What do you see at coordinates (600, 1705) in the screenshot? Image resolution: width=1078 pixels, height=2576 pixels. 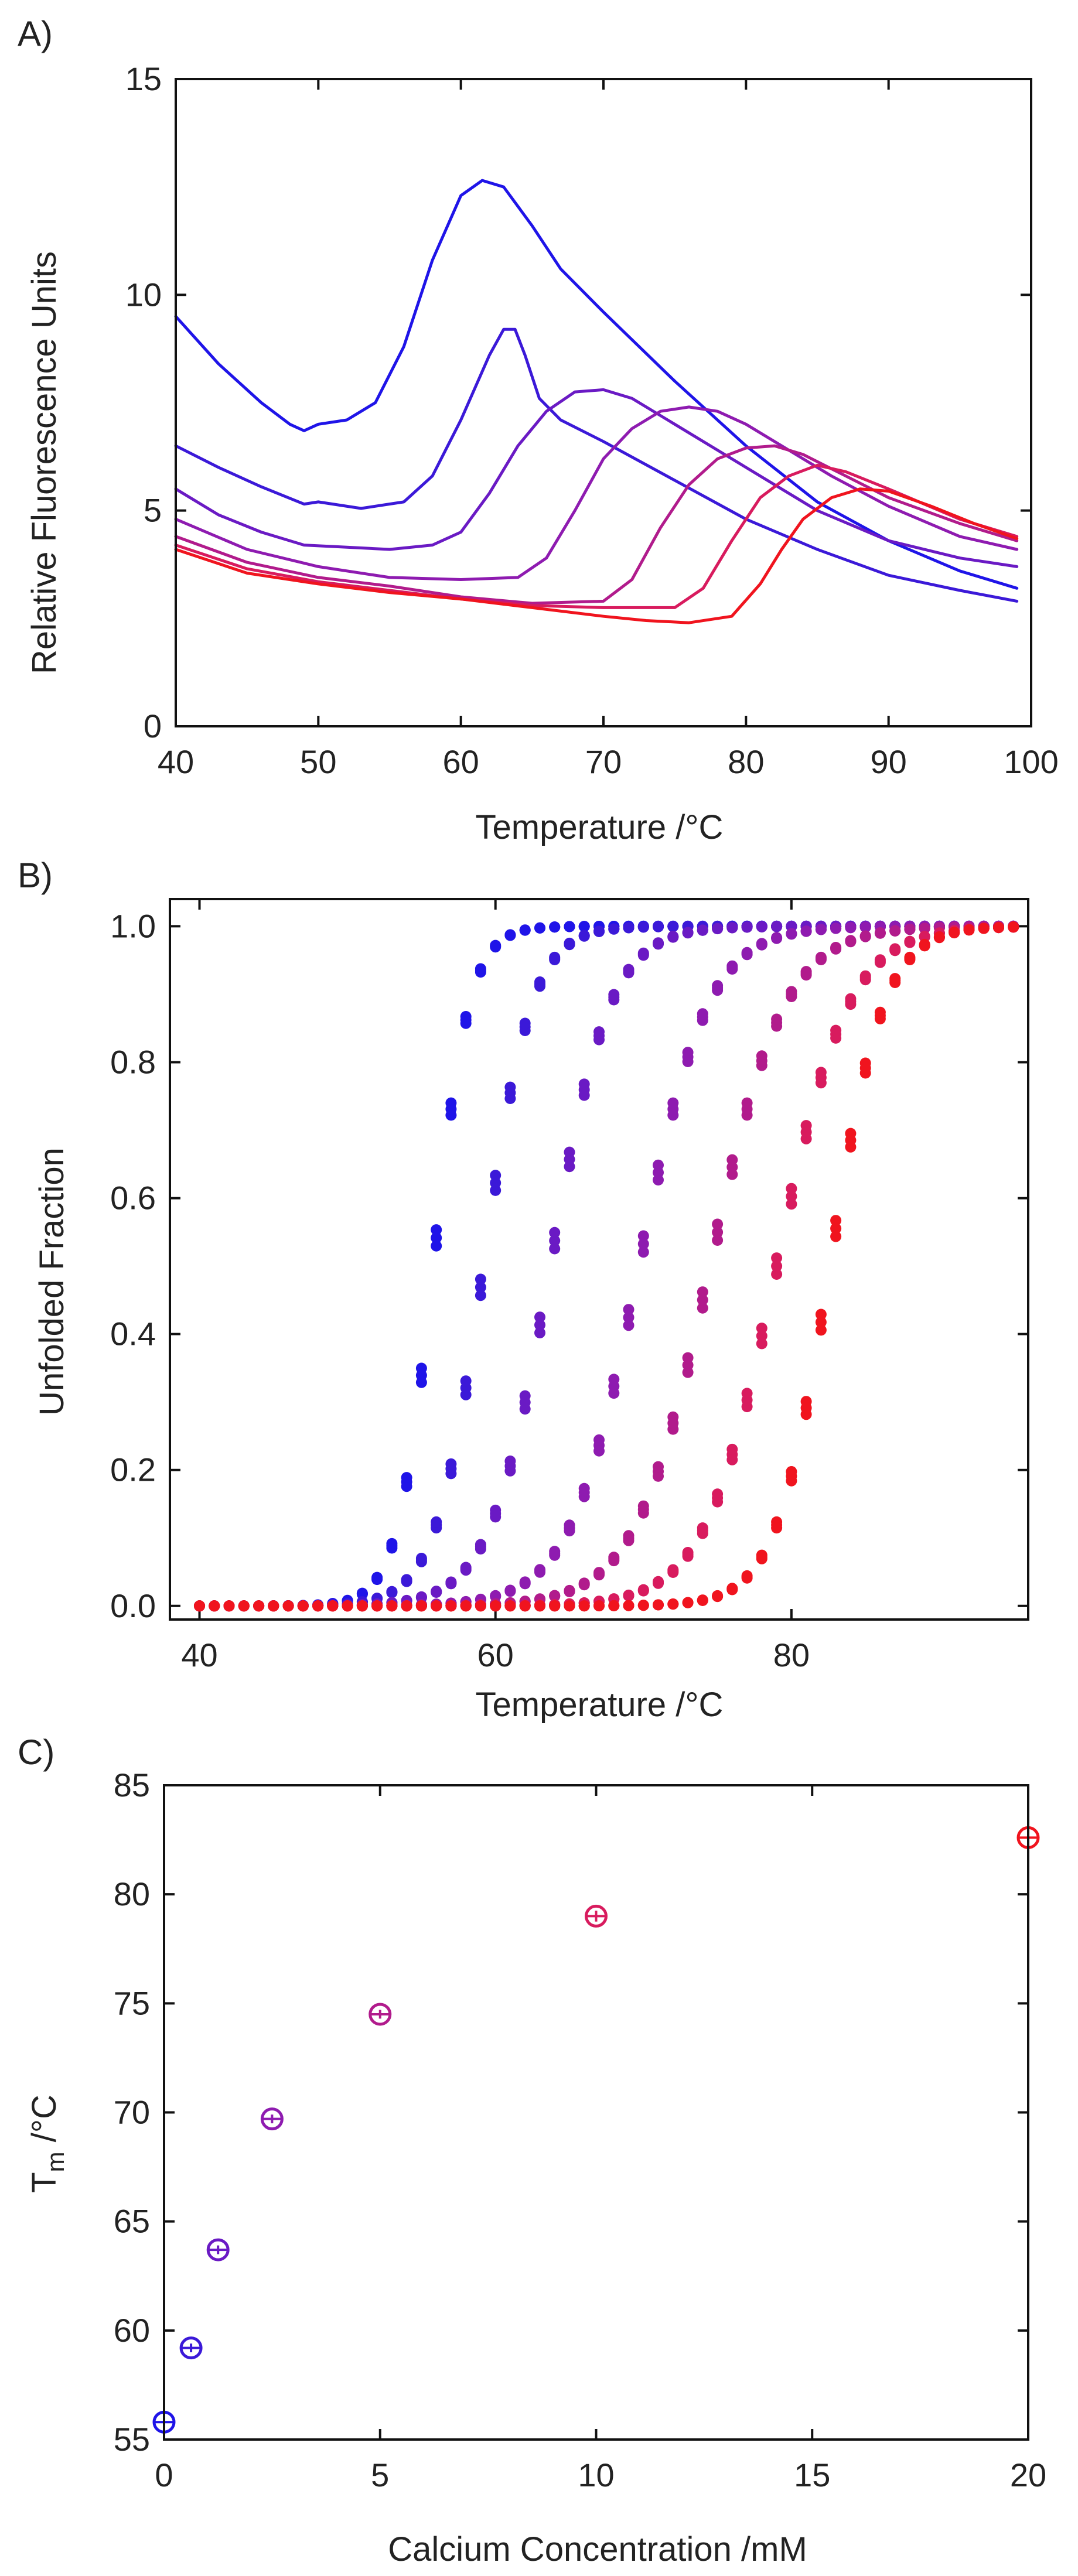 I see `panel-b-xlabel: Temperature /°C` at bounding box center [600, 1705].